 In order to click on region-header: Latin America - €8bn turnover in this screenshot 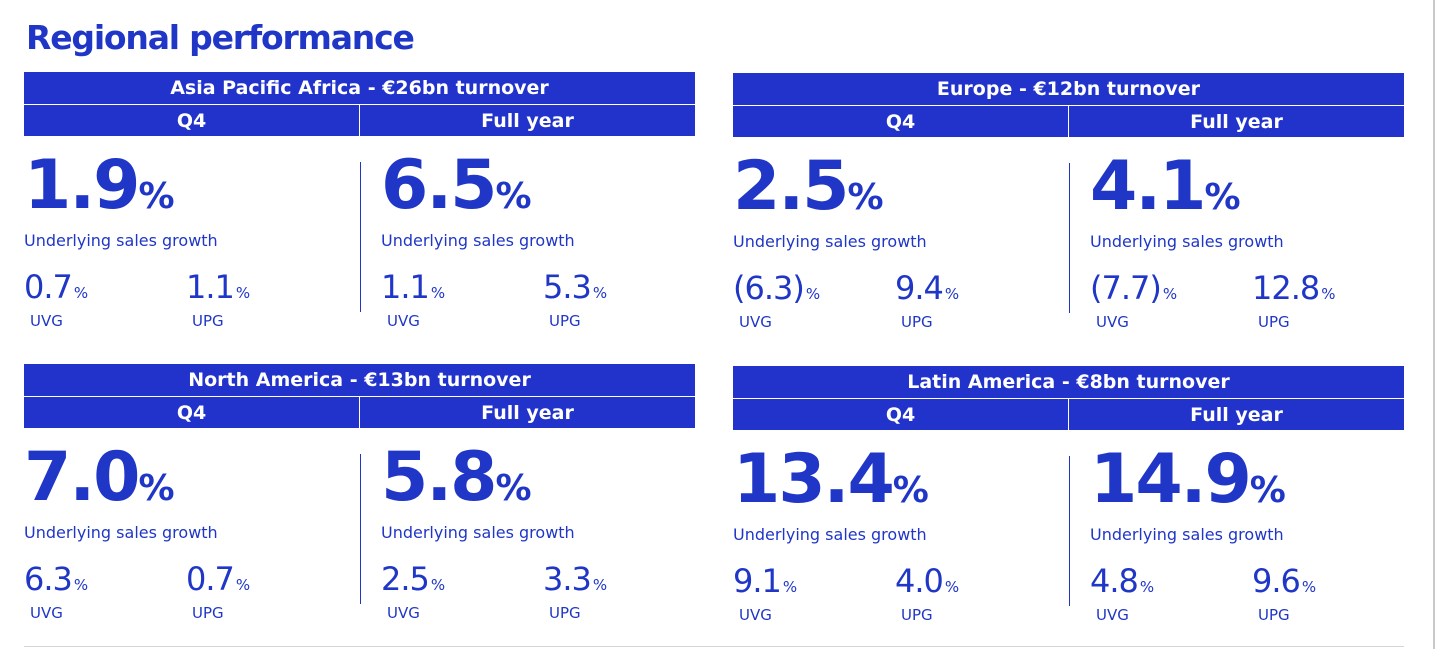, I will do `click(1068, 382)`.